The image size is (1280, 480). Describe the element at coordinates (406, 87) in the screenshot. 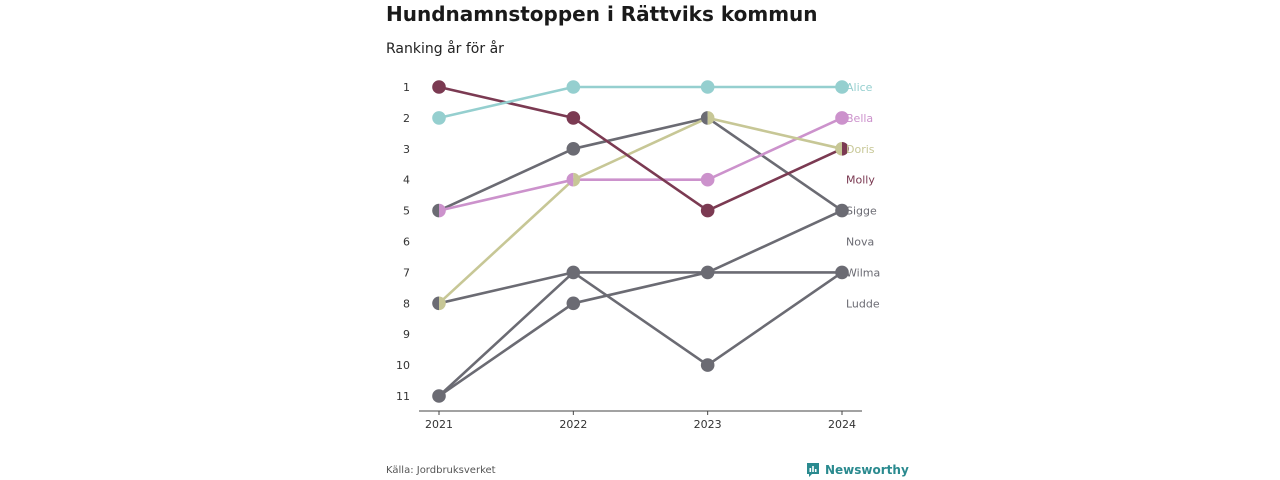

I see `y-tick-label: 1` at that location.